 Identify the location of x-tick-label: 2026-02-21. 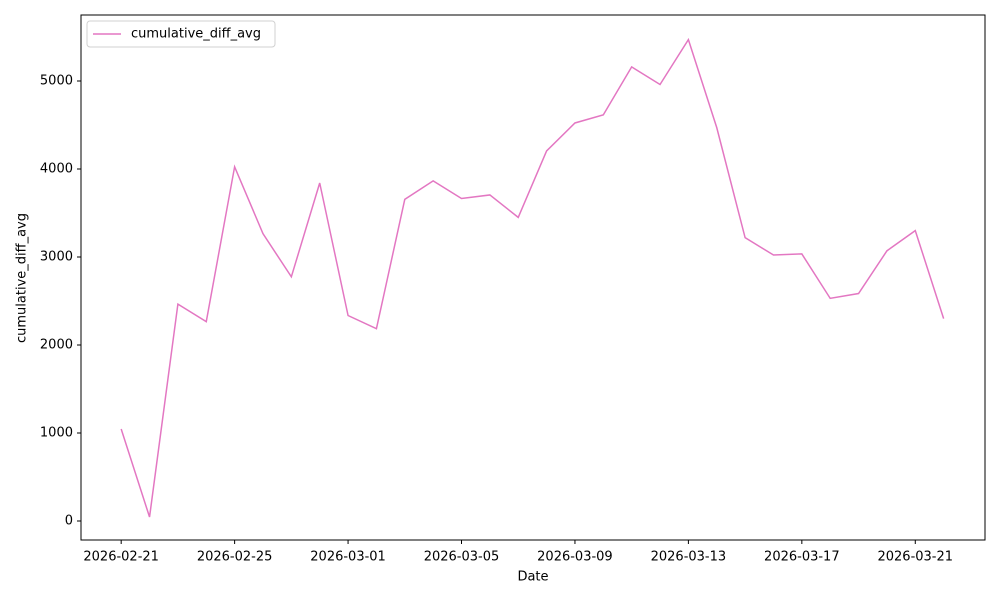
(121, 557).